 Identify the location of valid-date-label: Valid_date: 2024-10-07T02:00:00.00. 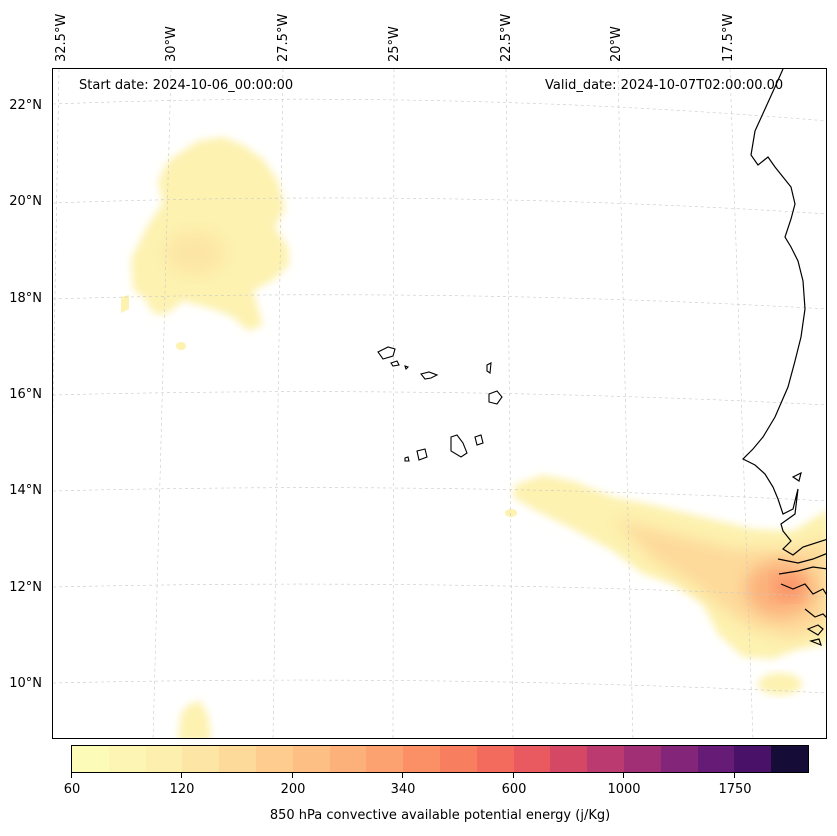
(664, 85).